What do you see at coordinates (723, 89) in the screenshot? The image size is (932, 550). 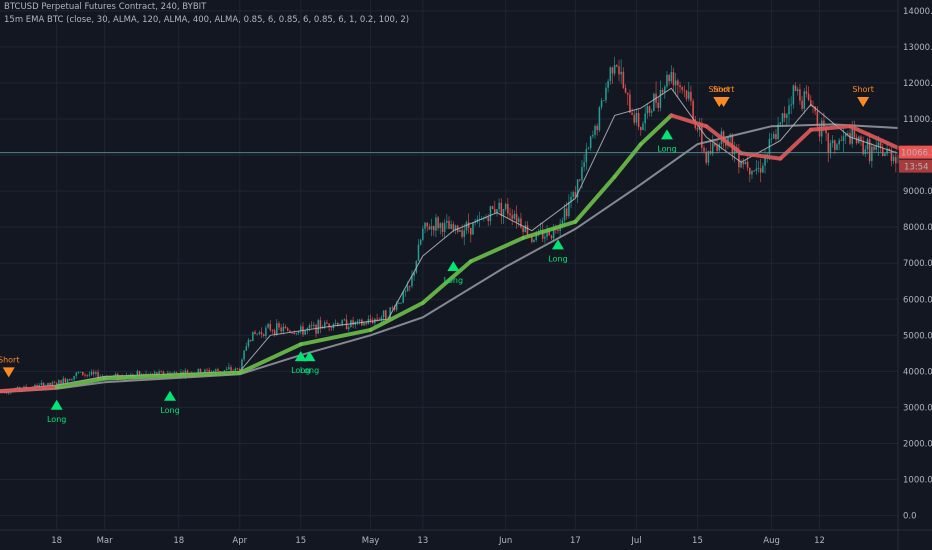 I see `short-signal-label: Short` at bounding box center [723, 89].